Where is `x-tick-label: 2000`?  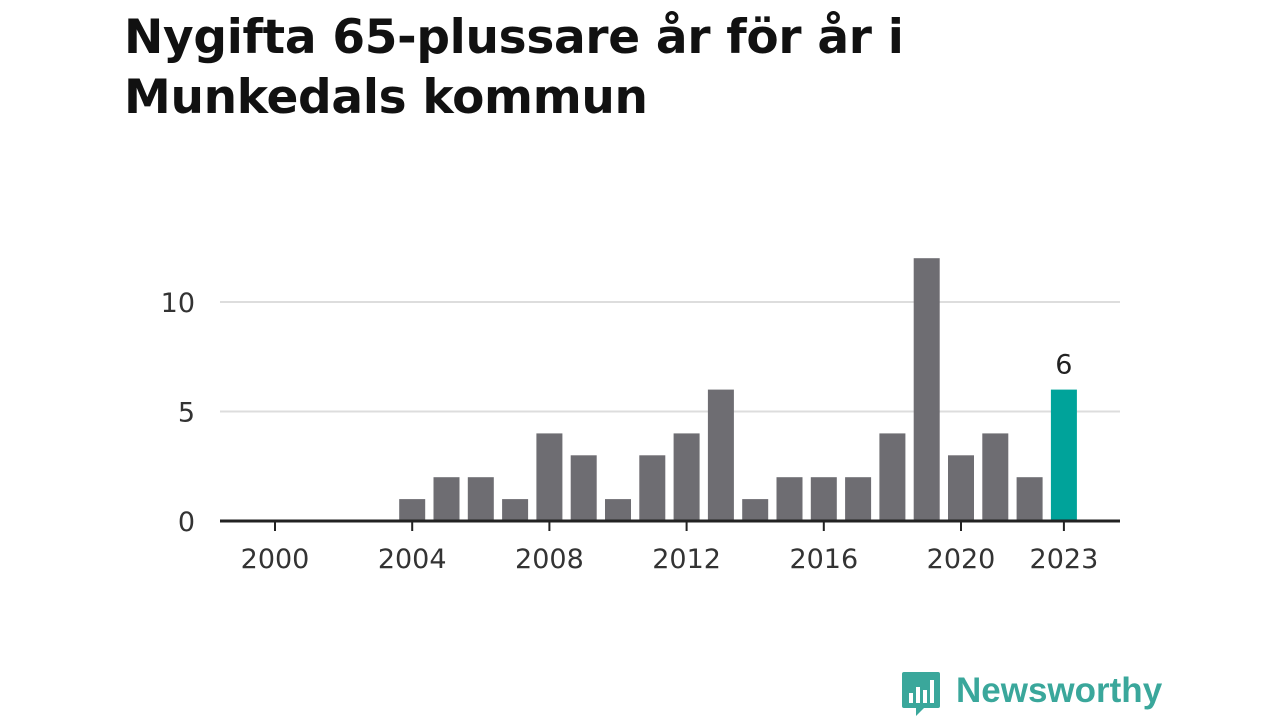 x-tick-label: 2000 is located at coordinates (275, 559).